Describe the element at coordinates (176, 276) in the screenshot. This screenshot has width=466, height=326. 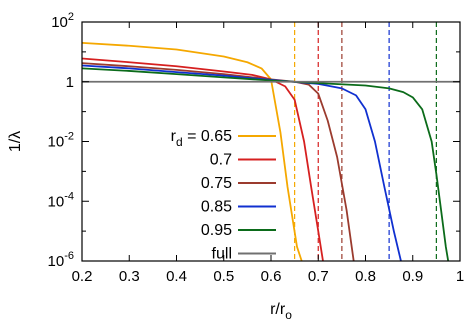
I see `x-tick-label: 0.4` at that location.